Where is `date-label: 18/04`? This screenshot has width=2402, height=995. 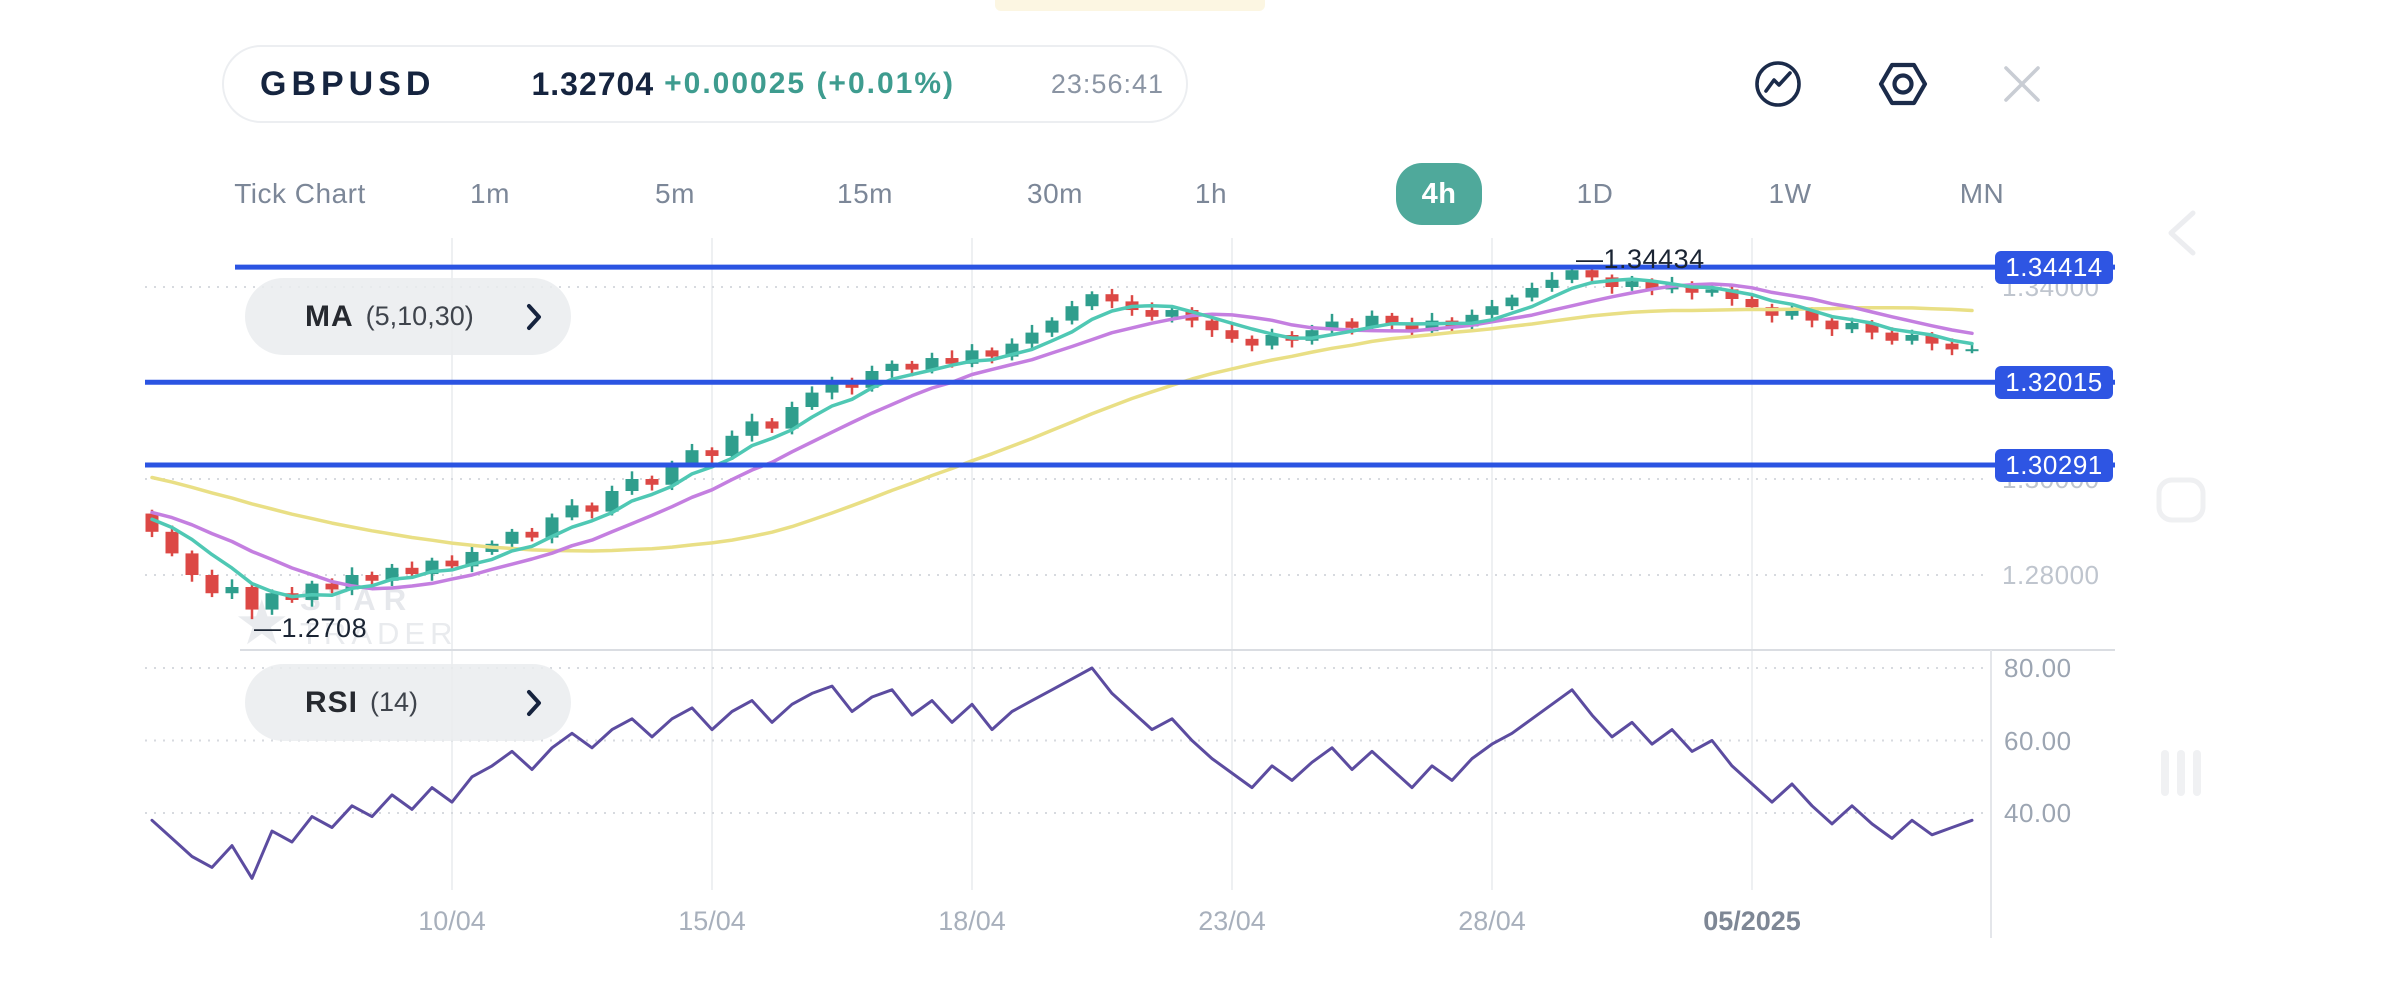
date-label: 18/04 is located at coordinates (972, 921).